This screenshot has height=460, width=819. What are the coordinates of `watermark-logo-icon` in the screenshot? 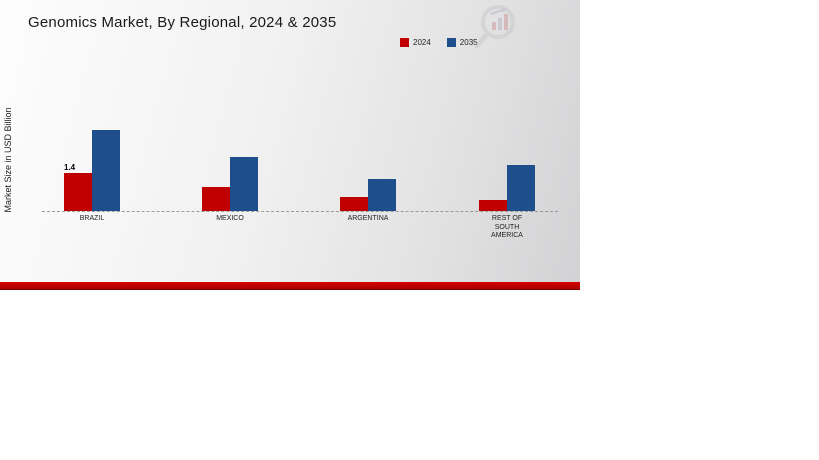 It's located at (494, 27).